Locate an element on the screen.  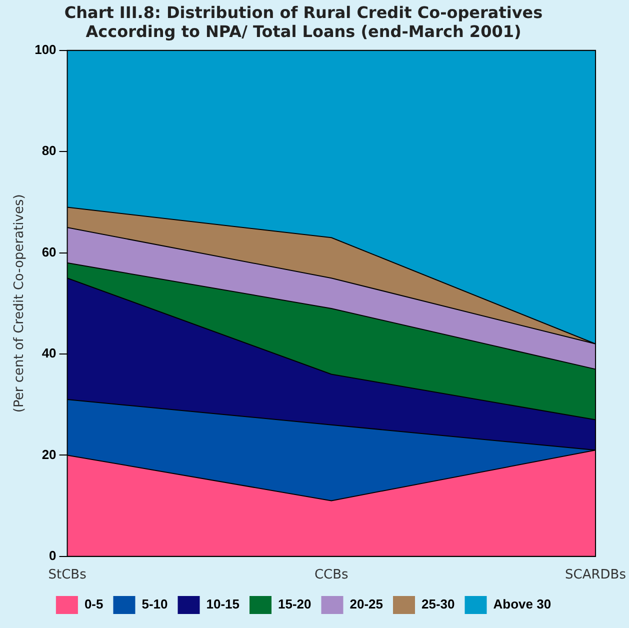
legend-label: 15-20 is located at coordinates (295, 604).